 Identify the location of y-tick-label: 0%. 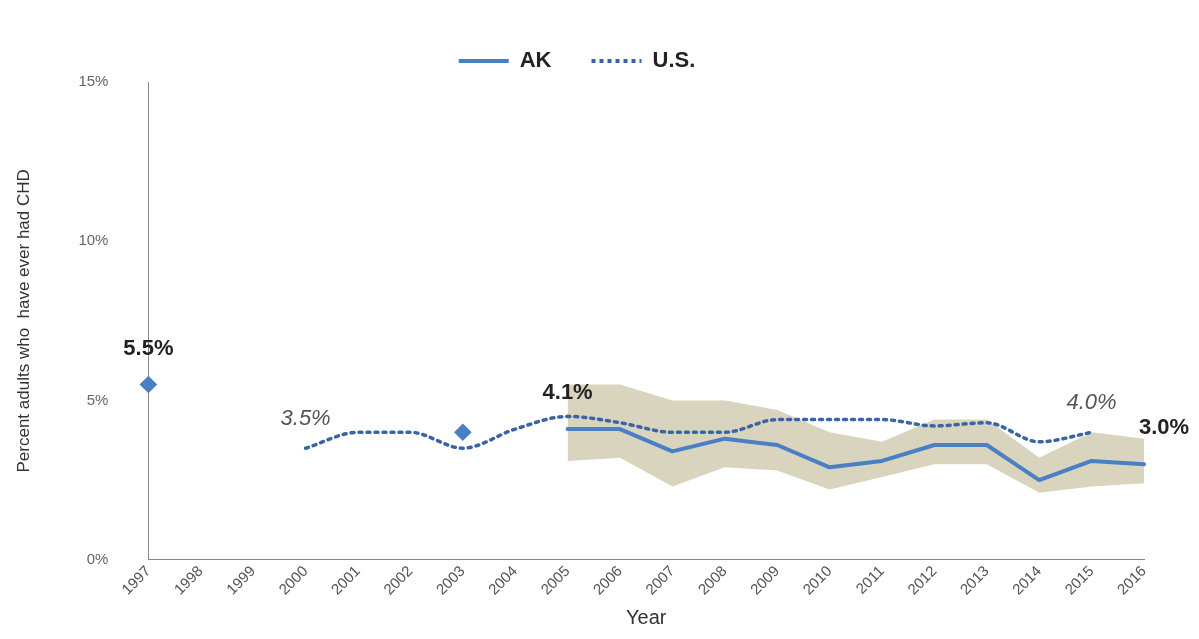
(97, 558).